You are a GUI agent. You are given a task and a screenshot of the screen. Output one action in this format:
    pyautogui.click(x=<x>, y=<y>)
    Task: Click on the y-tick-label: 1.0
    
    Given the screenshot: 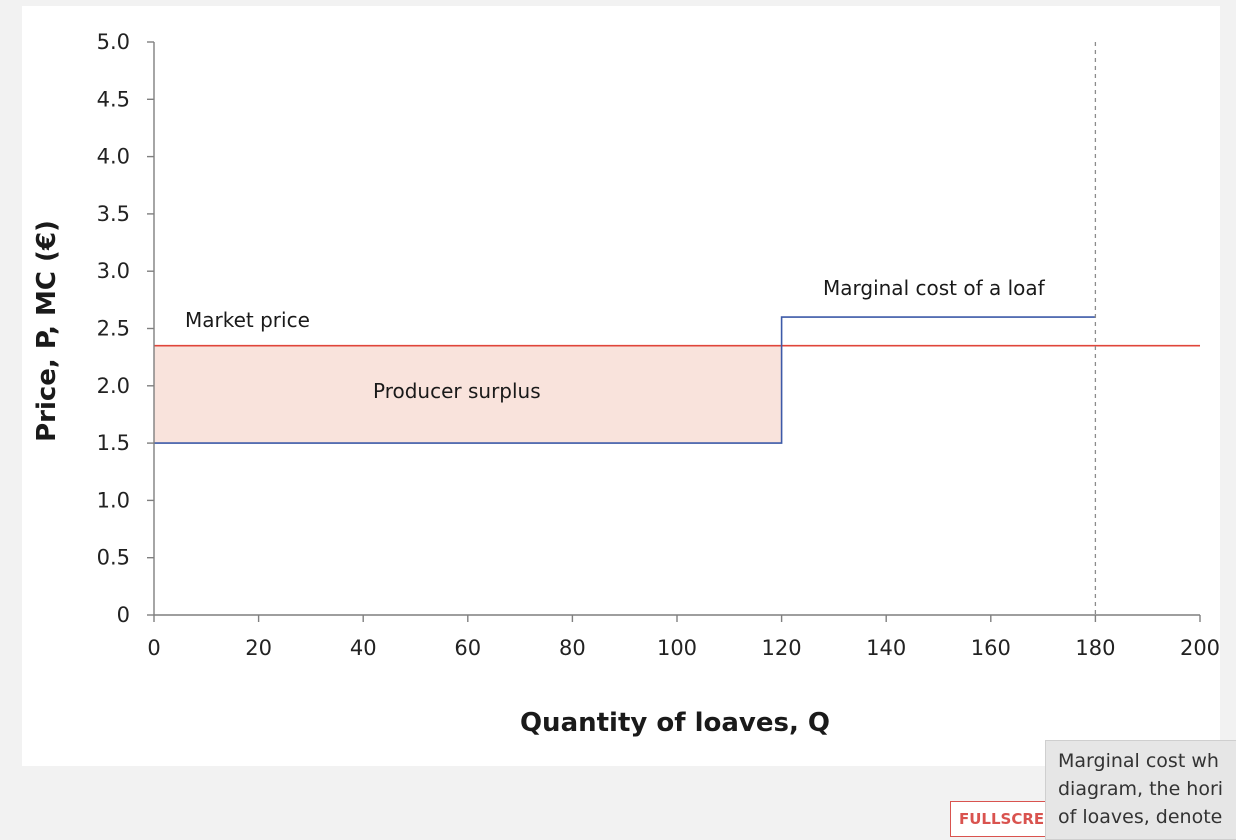 What is the action you would take?
    pyautogui.click(x=113, y=500)
    